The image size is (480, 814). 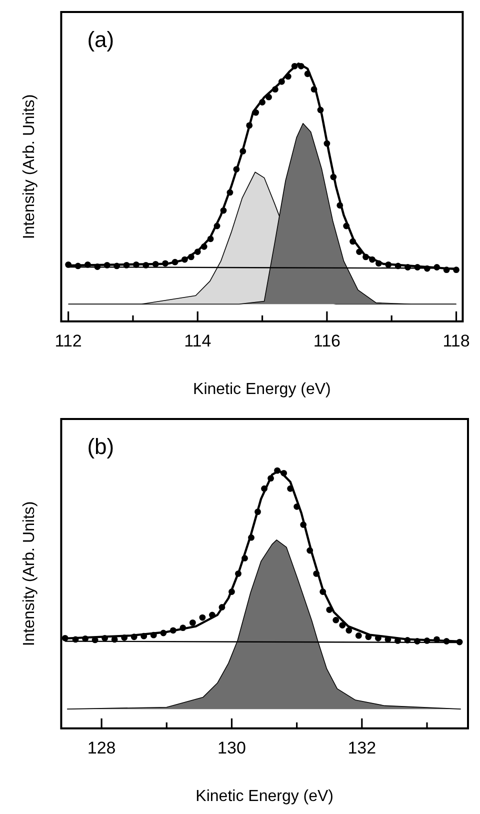 I want to click on x-tick-label: 128, so click(x=101, y=748).